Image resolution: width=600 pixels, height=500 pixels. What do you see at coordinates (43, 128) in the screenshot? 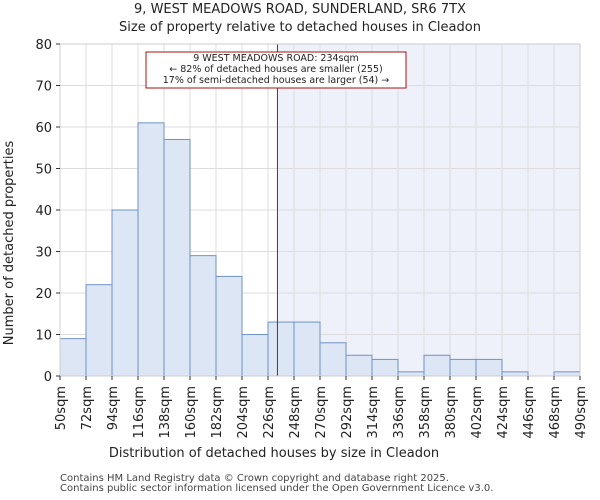
I see `y-tick-label-60: 60` at bounding box center [43, 128].